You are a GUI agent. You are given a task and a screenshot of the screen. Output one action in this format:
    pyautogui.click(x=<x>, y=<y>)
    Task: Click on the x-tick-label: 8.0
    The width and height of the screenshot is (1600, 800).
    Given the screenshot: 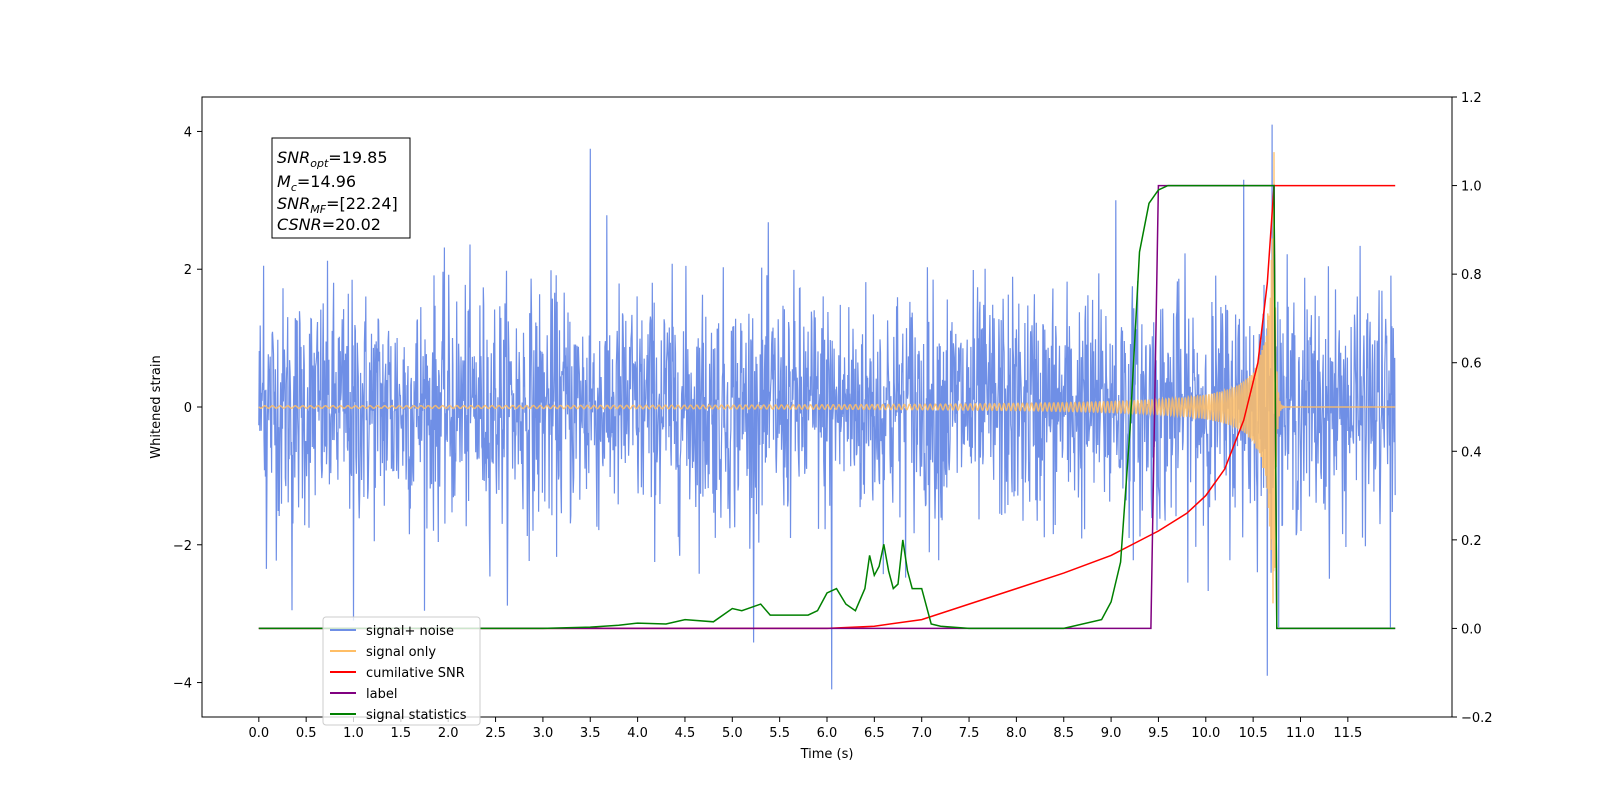 What is the action you would take?
    pyautogui.click(x=1016, y=733)
    